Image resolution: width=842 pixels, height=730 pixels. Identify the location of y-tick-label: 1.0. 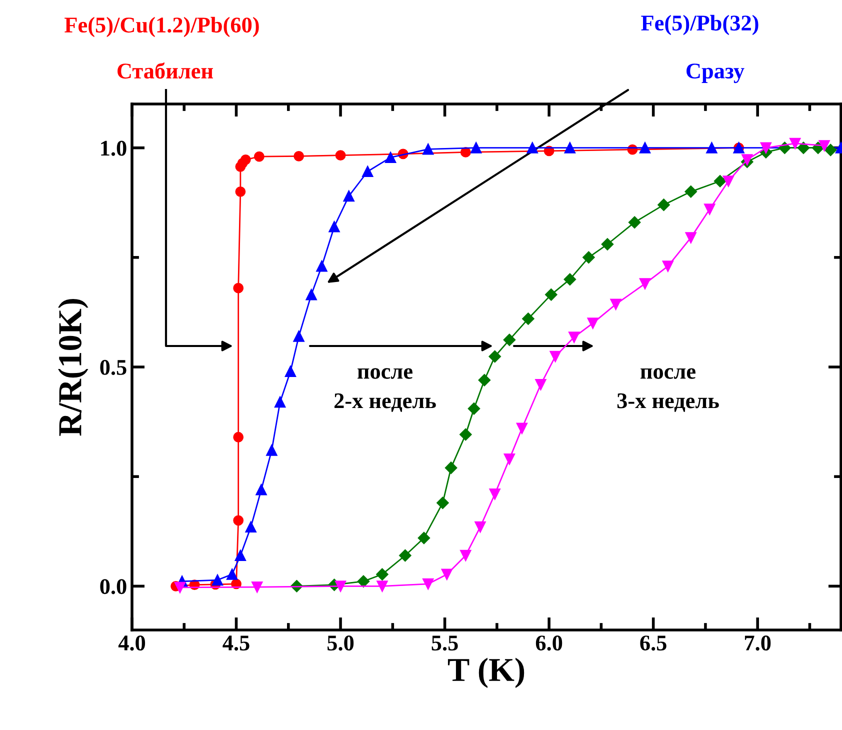
(113, 148).